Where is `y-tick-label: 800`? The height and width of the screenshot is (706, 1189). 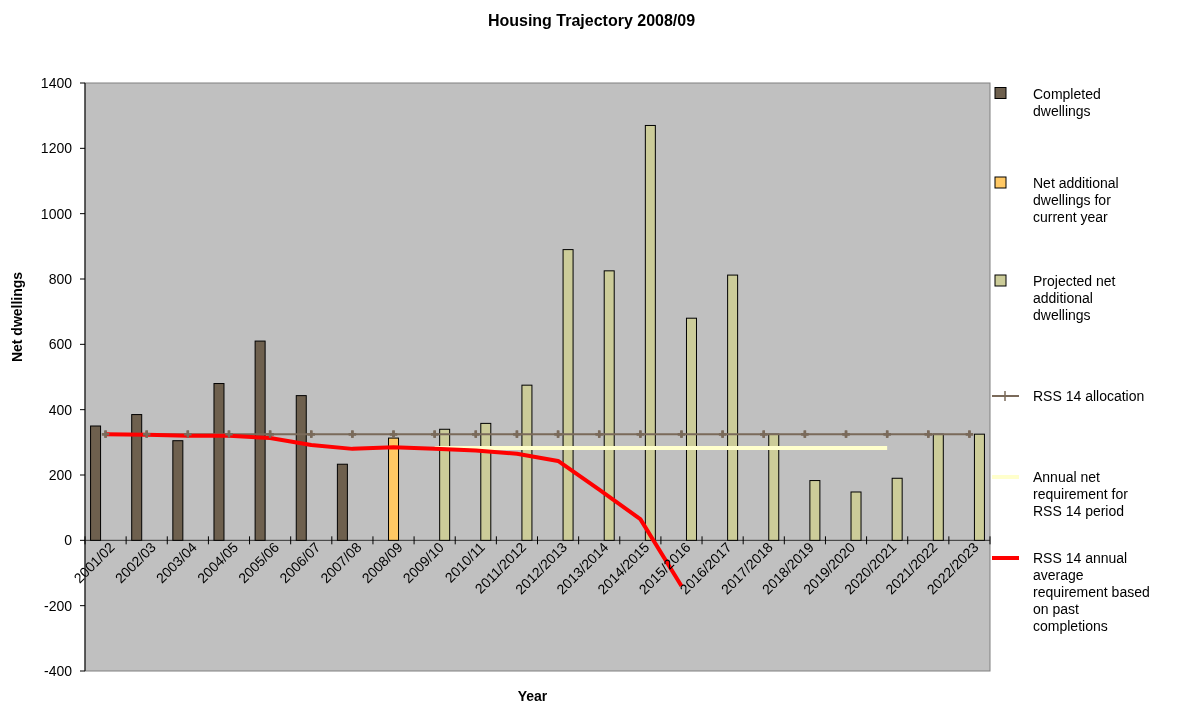 y-tick-label: 800 is located at coordinates (60, 279).